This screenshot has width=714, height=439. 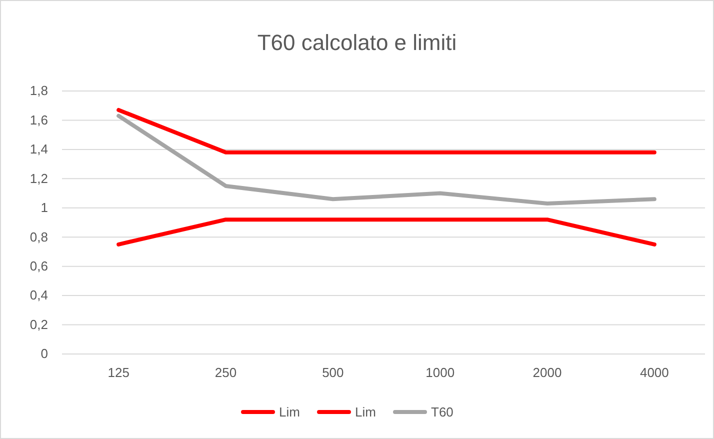 I want to click on x-tick-label: 125, so click(x=119, y=372).